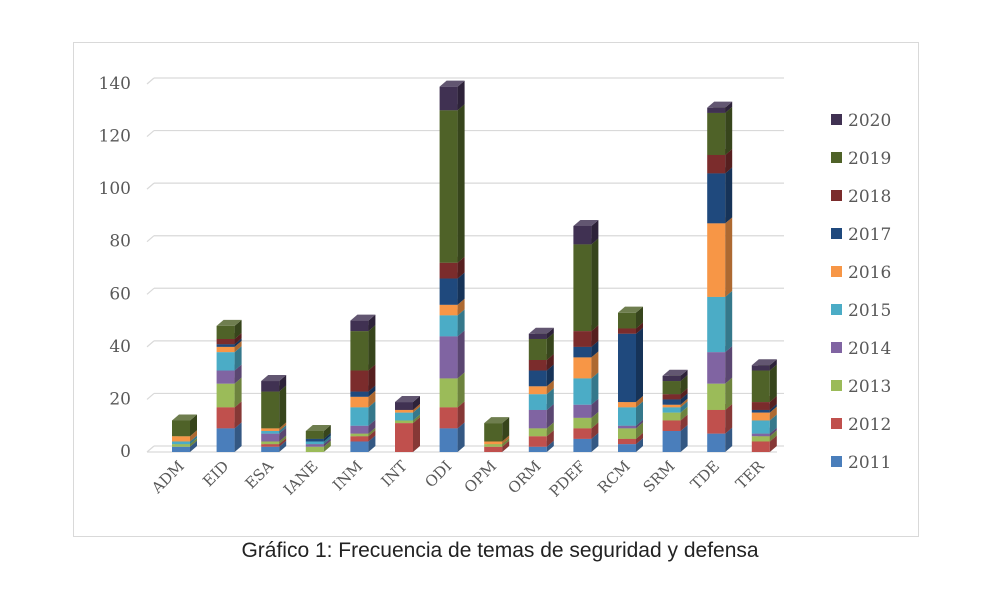 The height and width of the screenshot is (611, 1000). Describe the element at coordinates (869, 425) in the screenshot. I see `legend-label: 2012` at that location.